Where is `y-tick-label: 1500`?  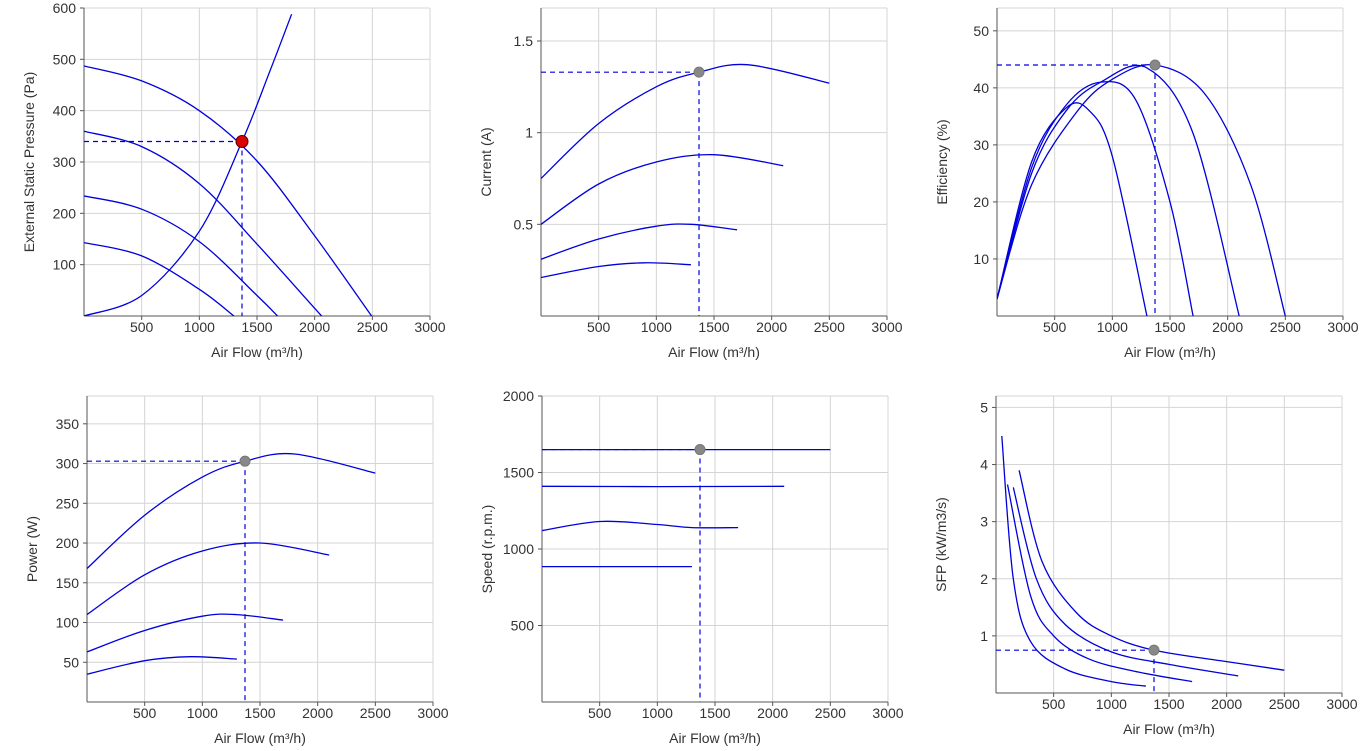
y-tick-label: 1500 is located at coordinates (518, 473).